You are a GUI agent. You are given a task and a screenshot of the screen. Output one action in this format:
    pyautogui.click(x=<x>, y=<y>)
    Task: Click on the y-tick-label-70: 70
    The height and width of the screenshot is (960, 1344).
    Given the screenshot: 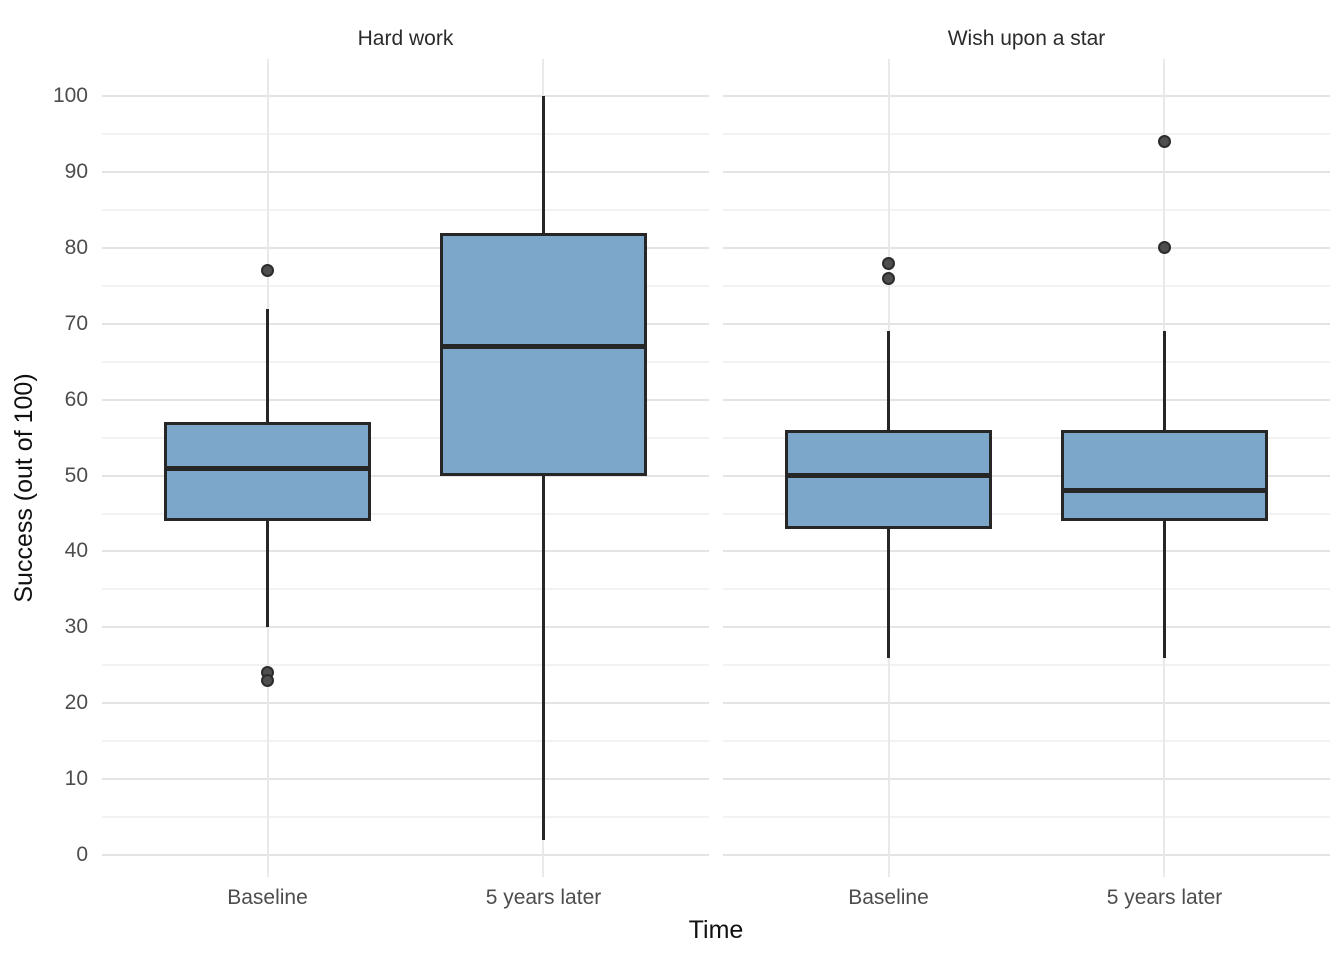 What is the action you would take?
    pyautogui.click(x=76, y=323)
    